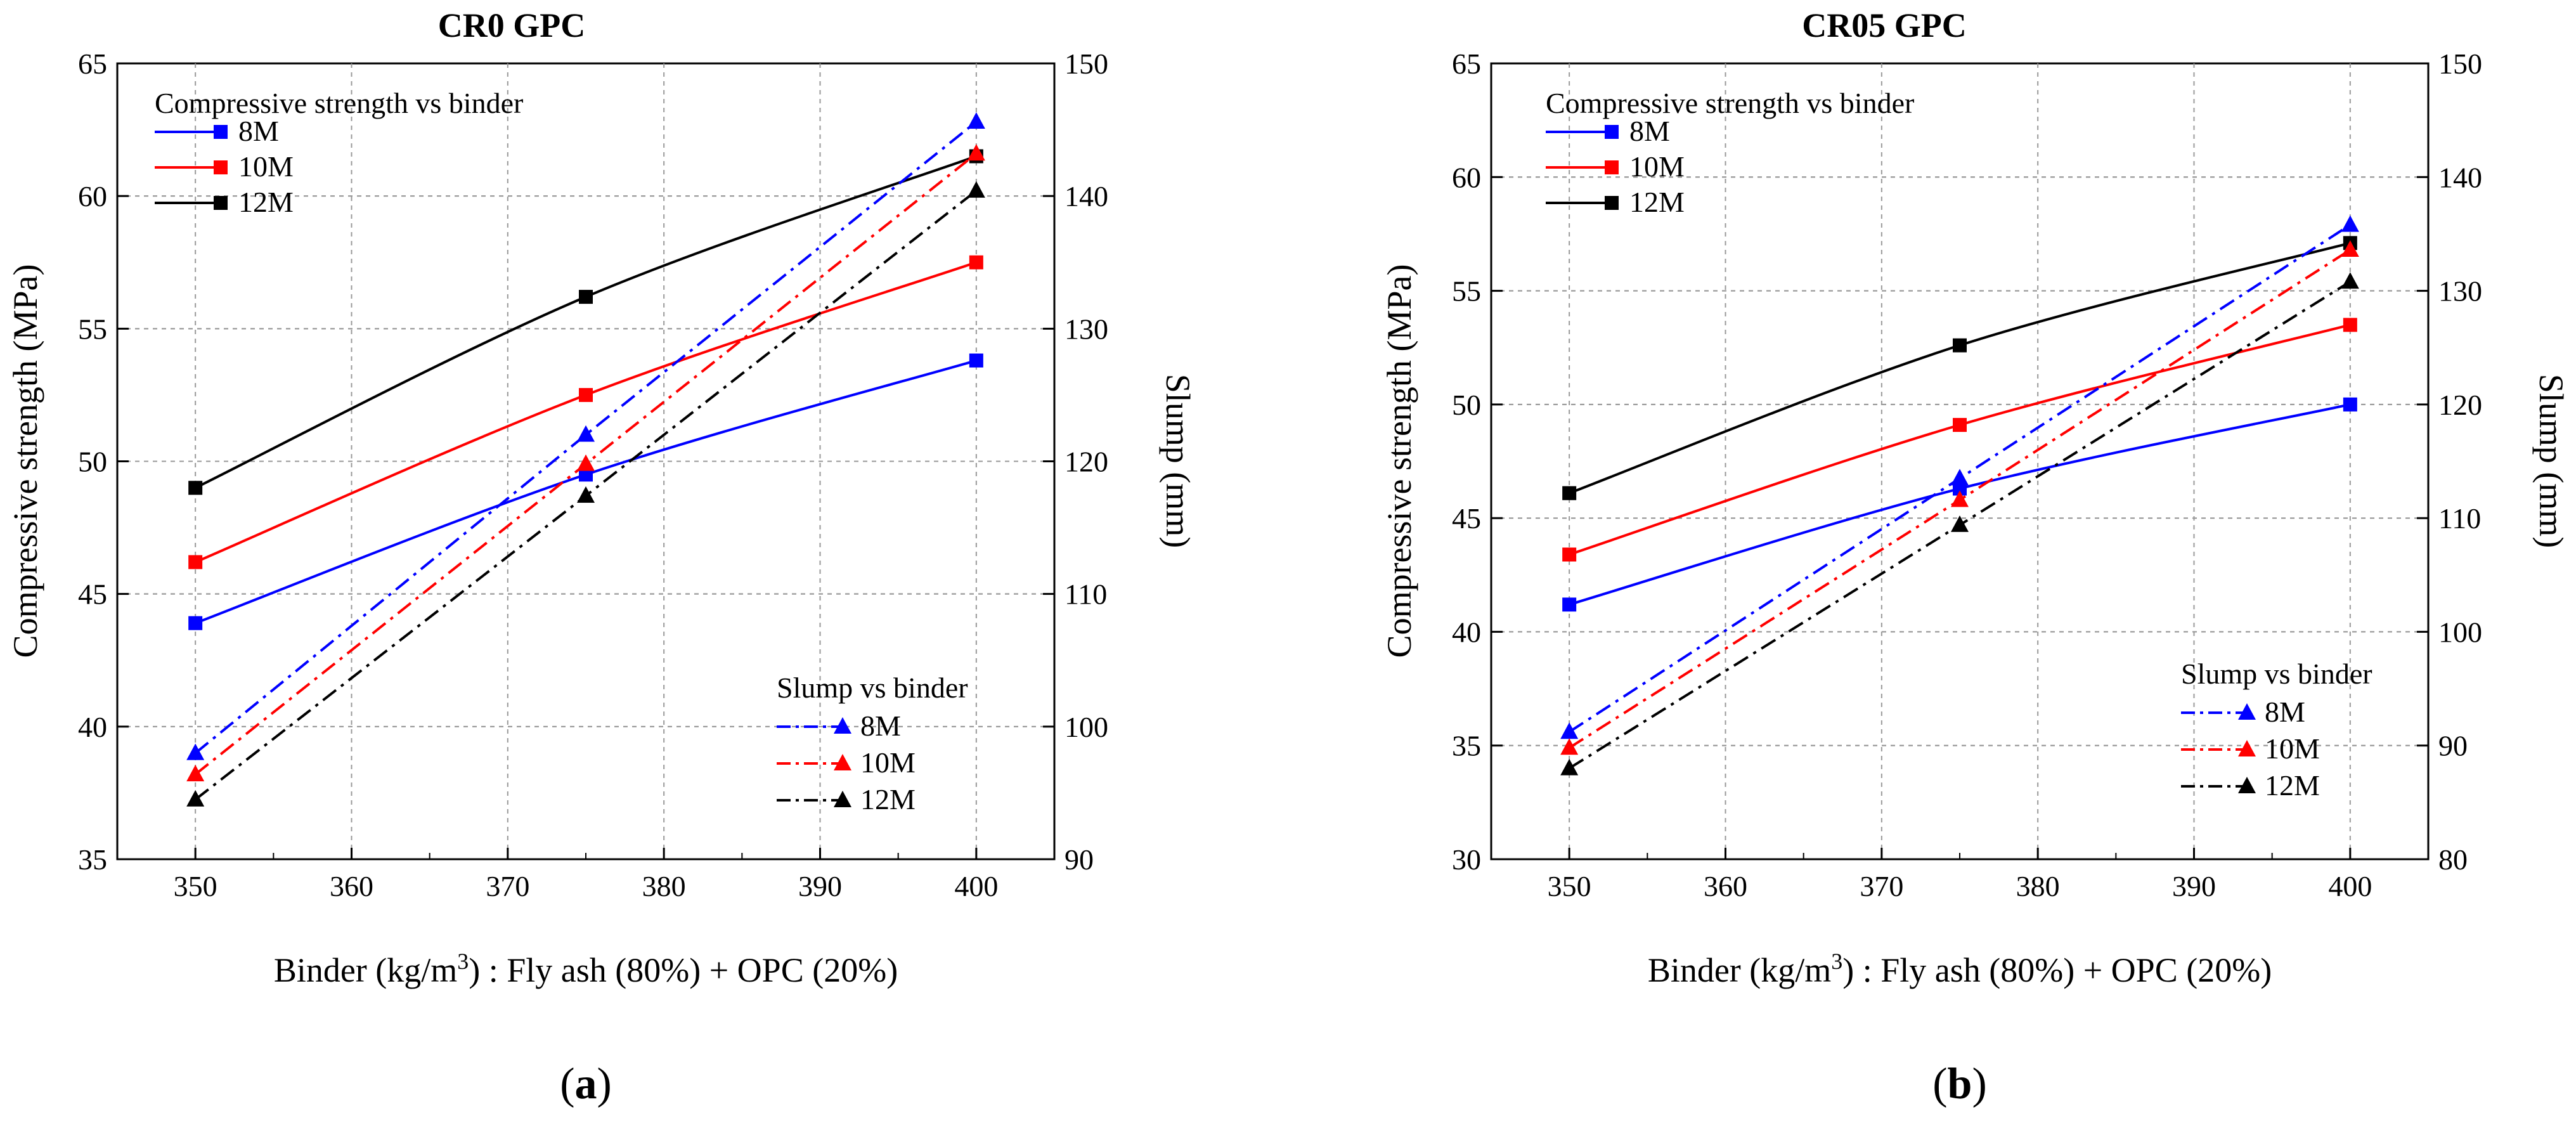 This screenshot has width=2576, height=1123. I want to click on x-tick-label: 400, so click(976, 886).